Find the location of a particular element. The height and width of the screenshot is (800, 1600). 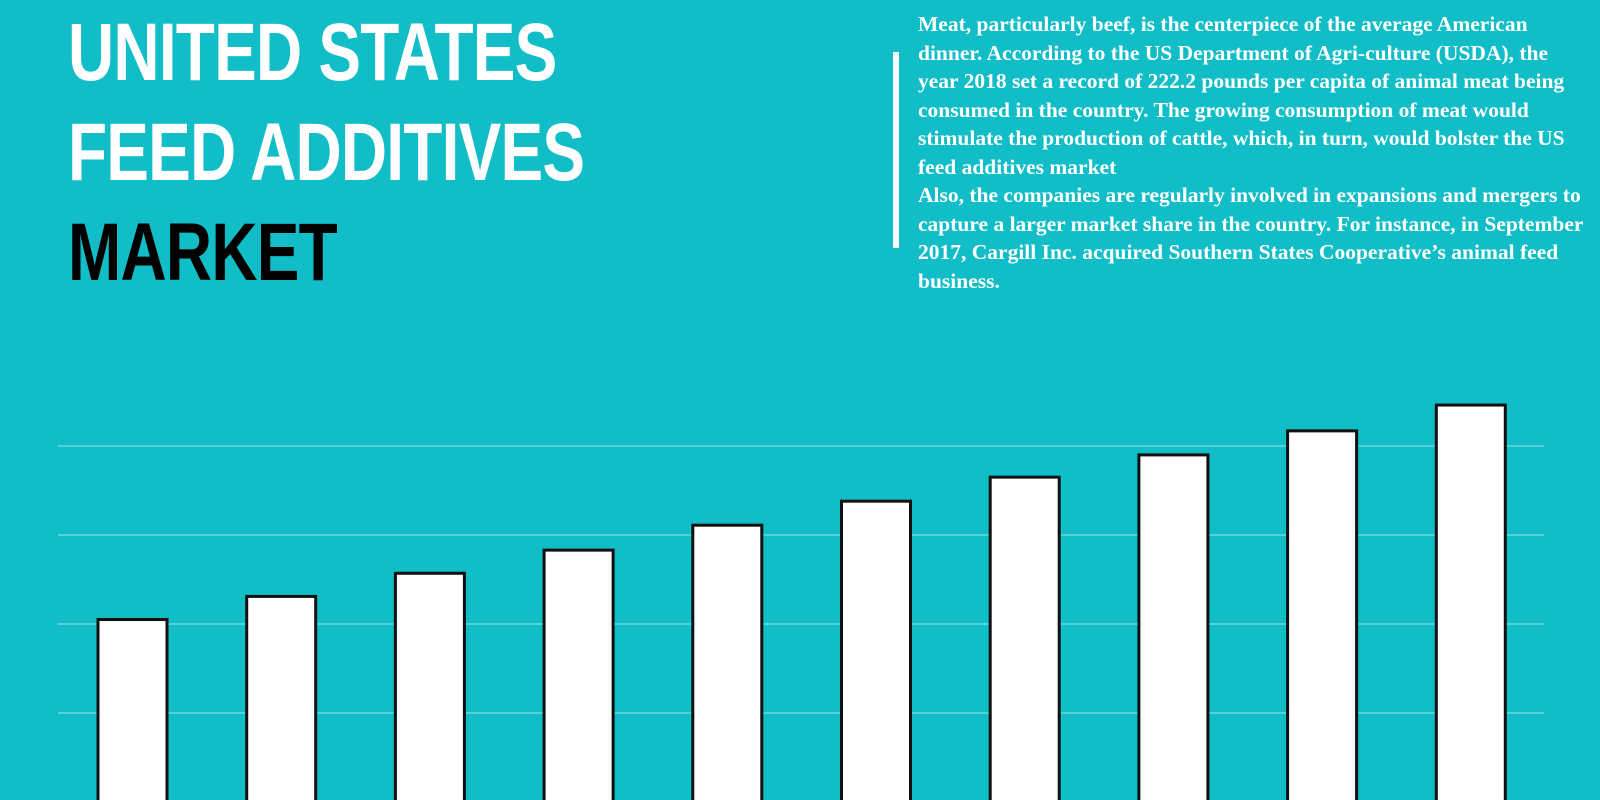

title-line-united-states: UNITED STATES is located at coordinates (312, 52).